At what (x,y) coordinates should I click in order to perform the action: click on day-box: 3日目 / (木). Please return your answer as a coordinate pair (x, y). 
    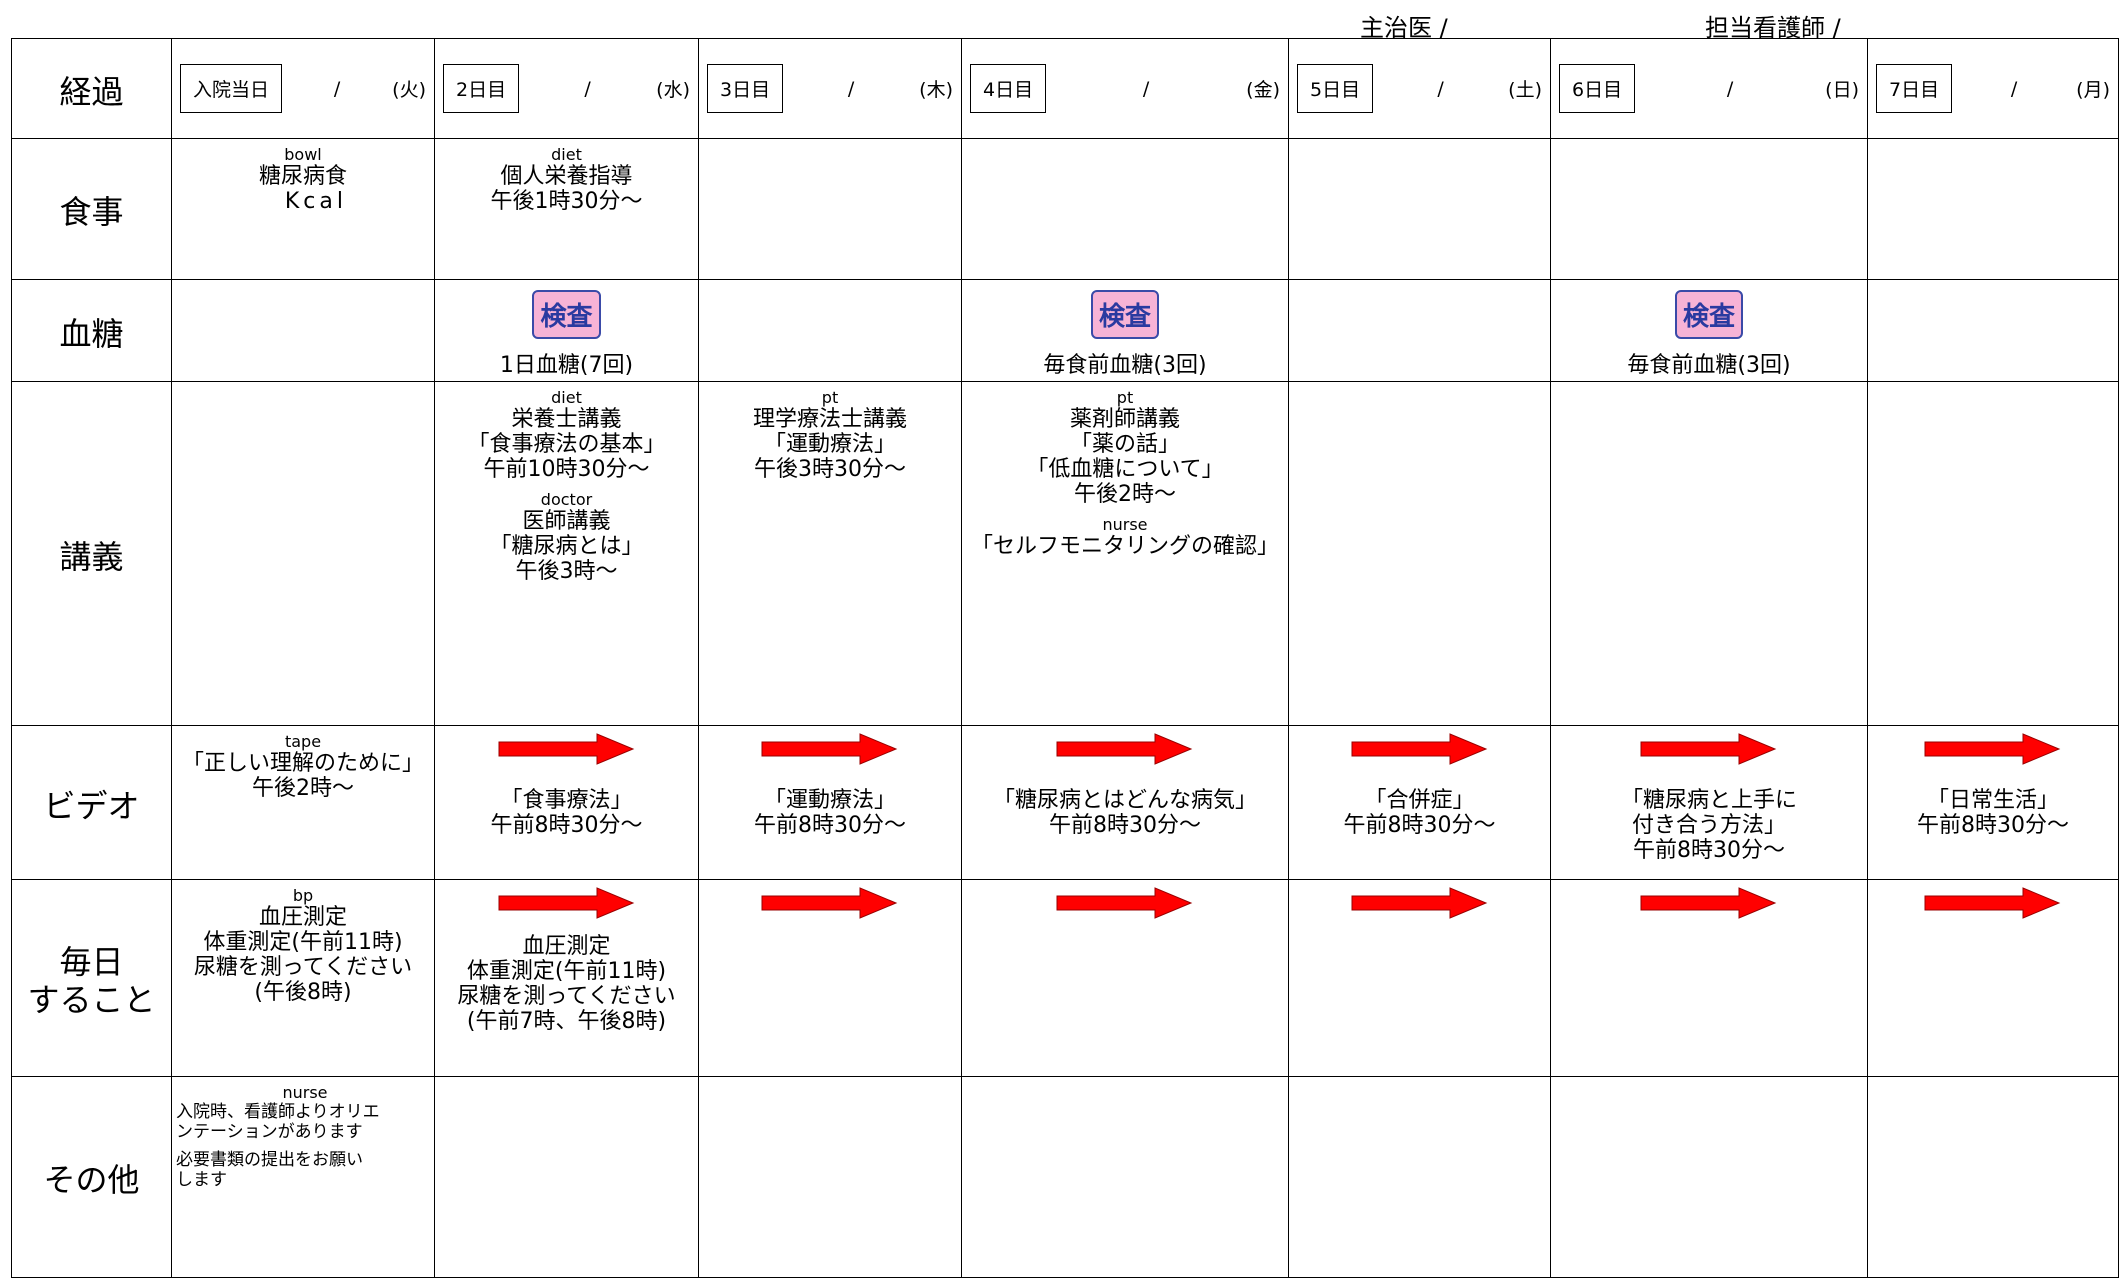
    Looking at the image, I should click on (830, 88).